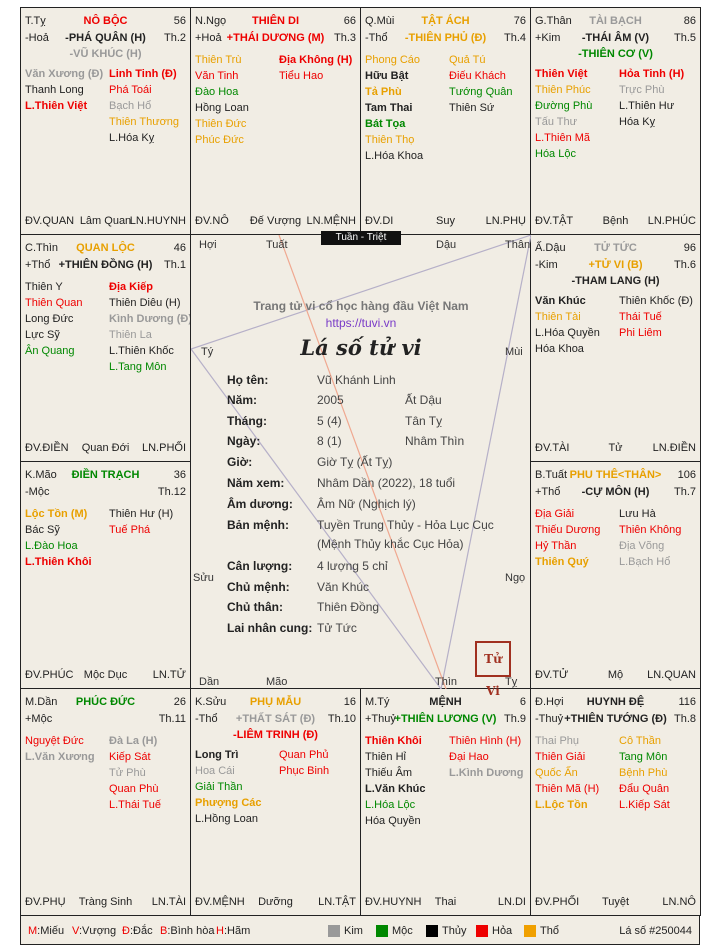 This screenshot has width=720, height=952. I want to click on minor-star: Đẩu Quân, so click(644, 789).